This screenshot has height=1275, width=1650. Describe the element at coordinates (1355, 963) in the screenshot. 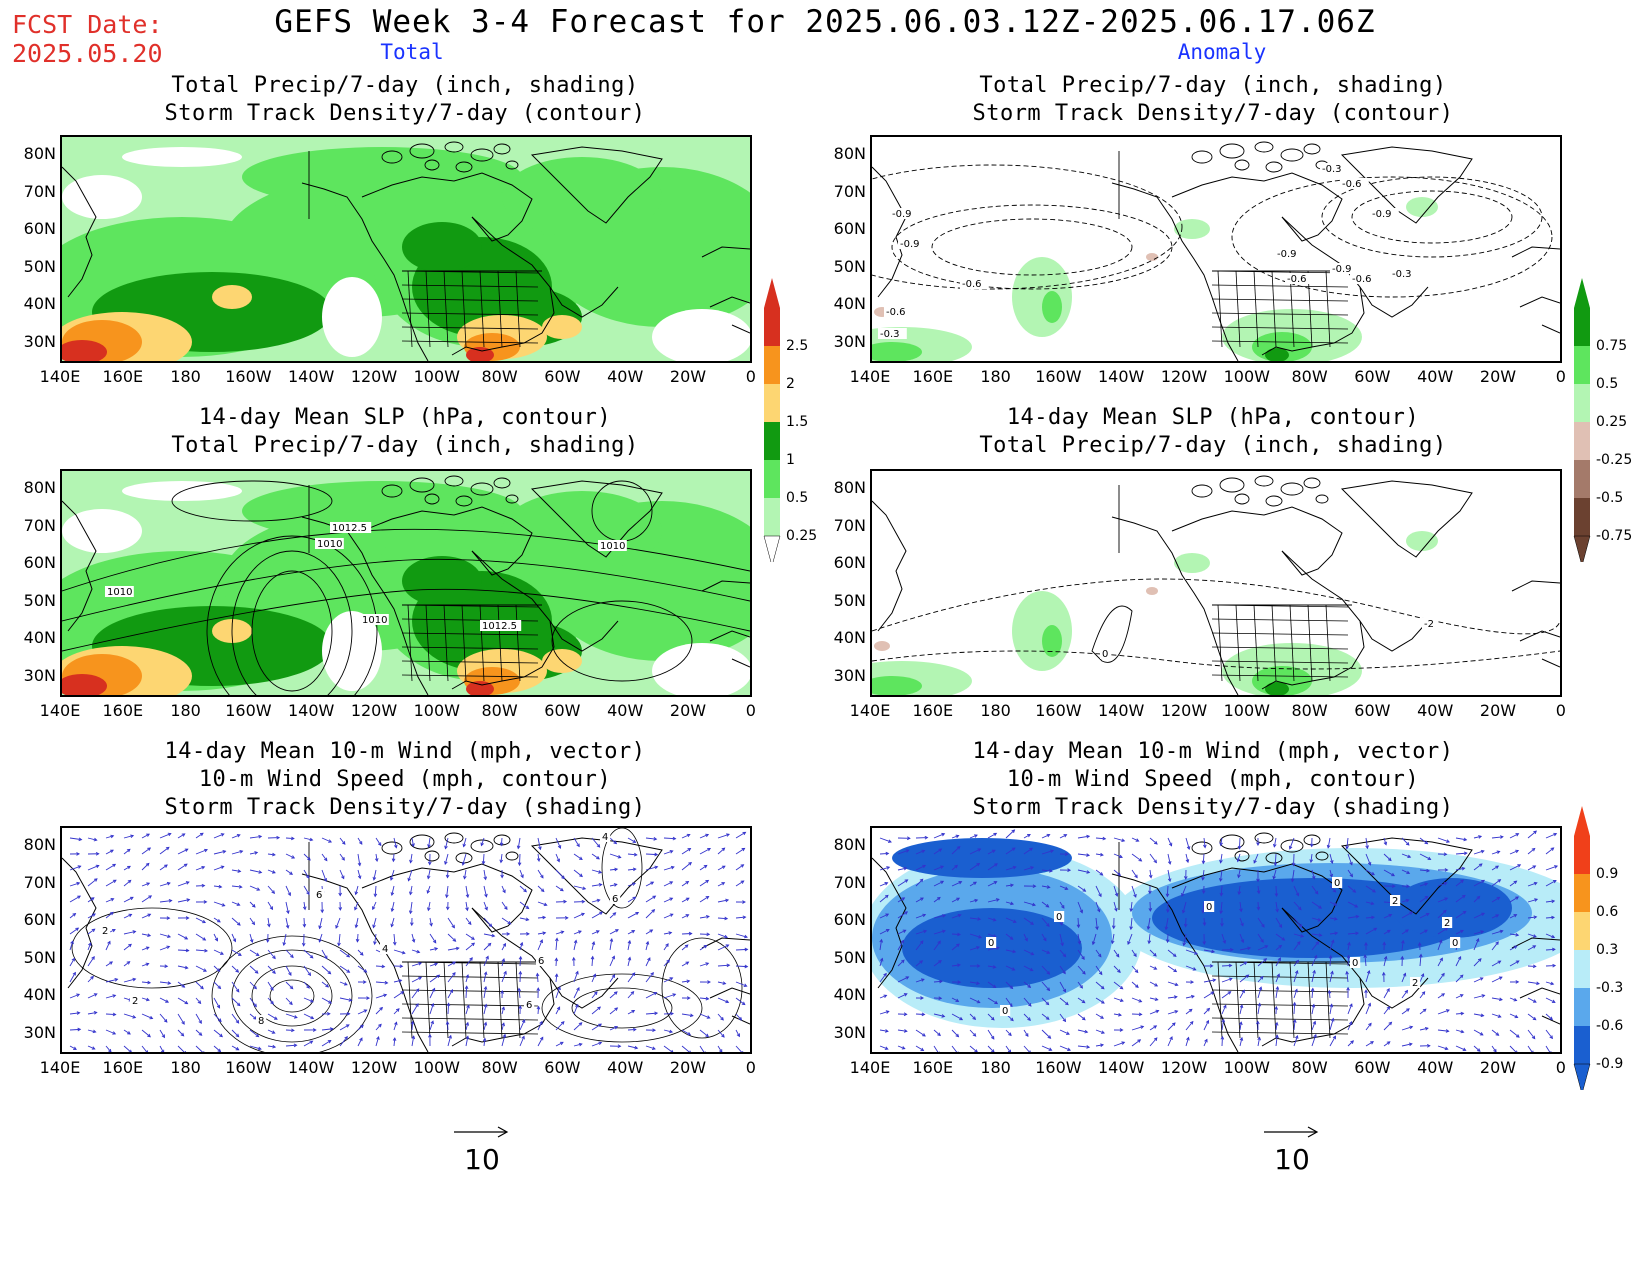

I see `contour-label: 0` at that location.